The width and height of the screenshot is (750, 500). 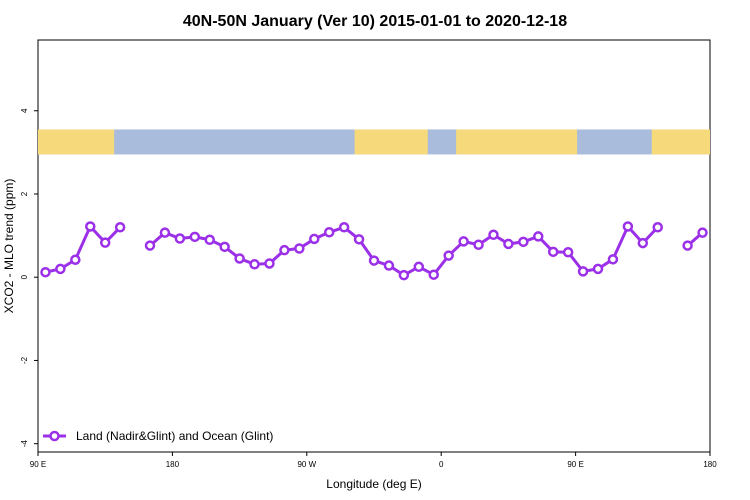 What do you see at coordinates (373, 484) in the screenshot?
I see `x-axis-label: Longitude (deg E)` at bounding box center [373, 484].